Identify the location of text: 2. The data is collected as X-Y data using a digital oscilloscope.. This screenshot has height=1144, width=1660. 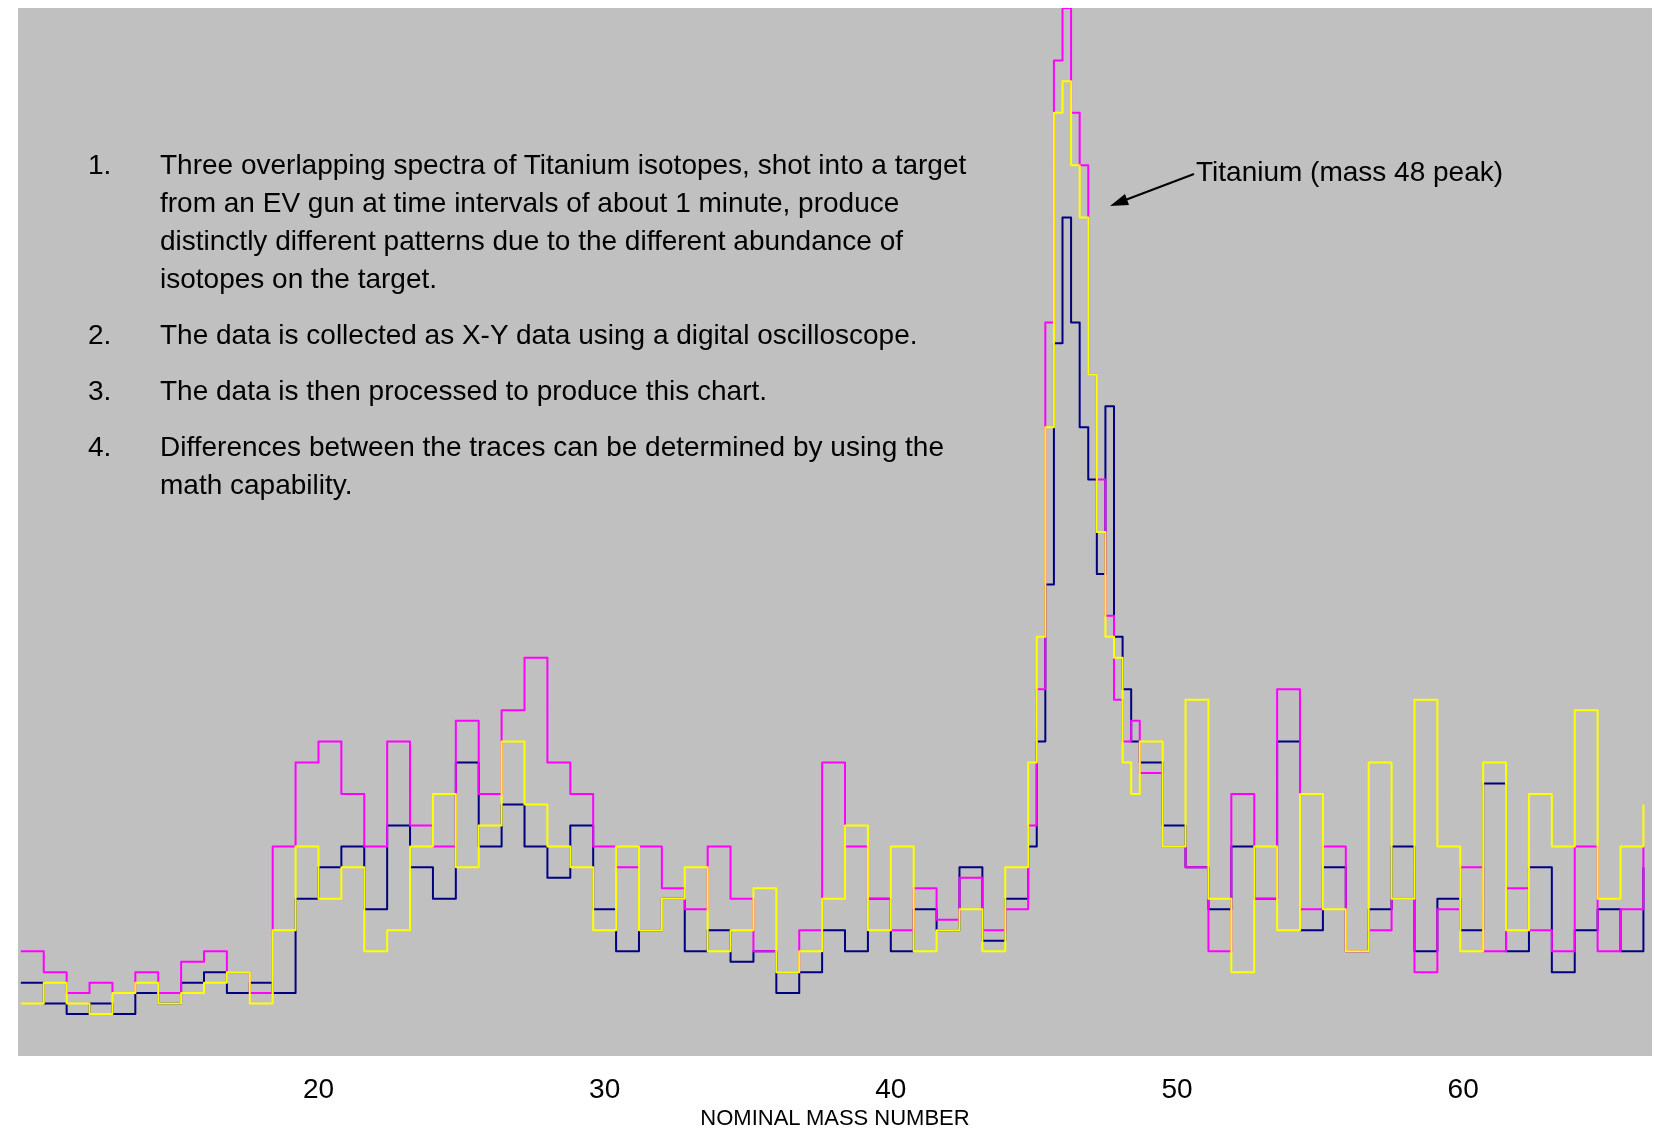
(503, 334).